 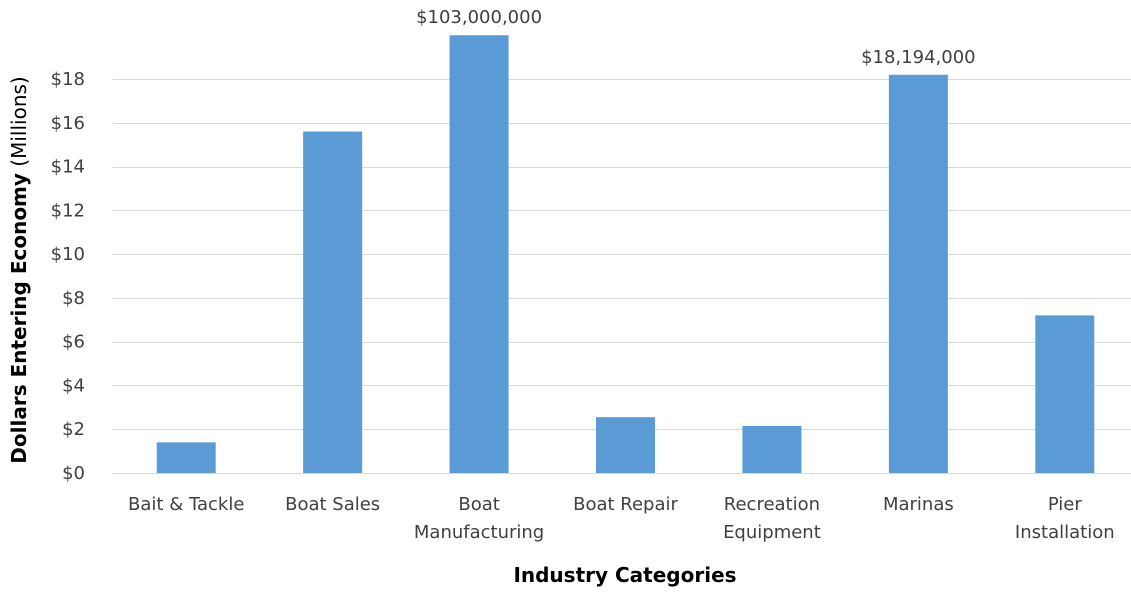 I want to click on y-tick-label: $0, so click(x=73, y=473).